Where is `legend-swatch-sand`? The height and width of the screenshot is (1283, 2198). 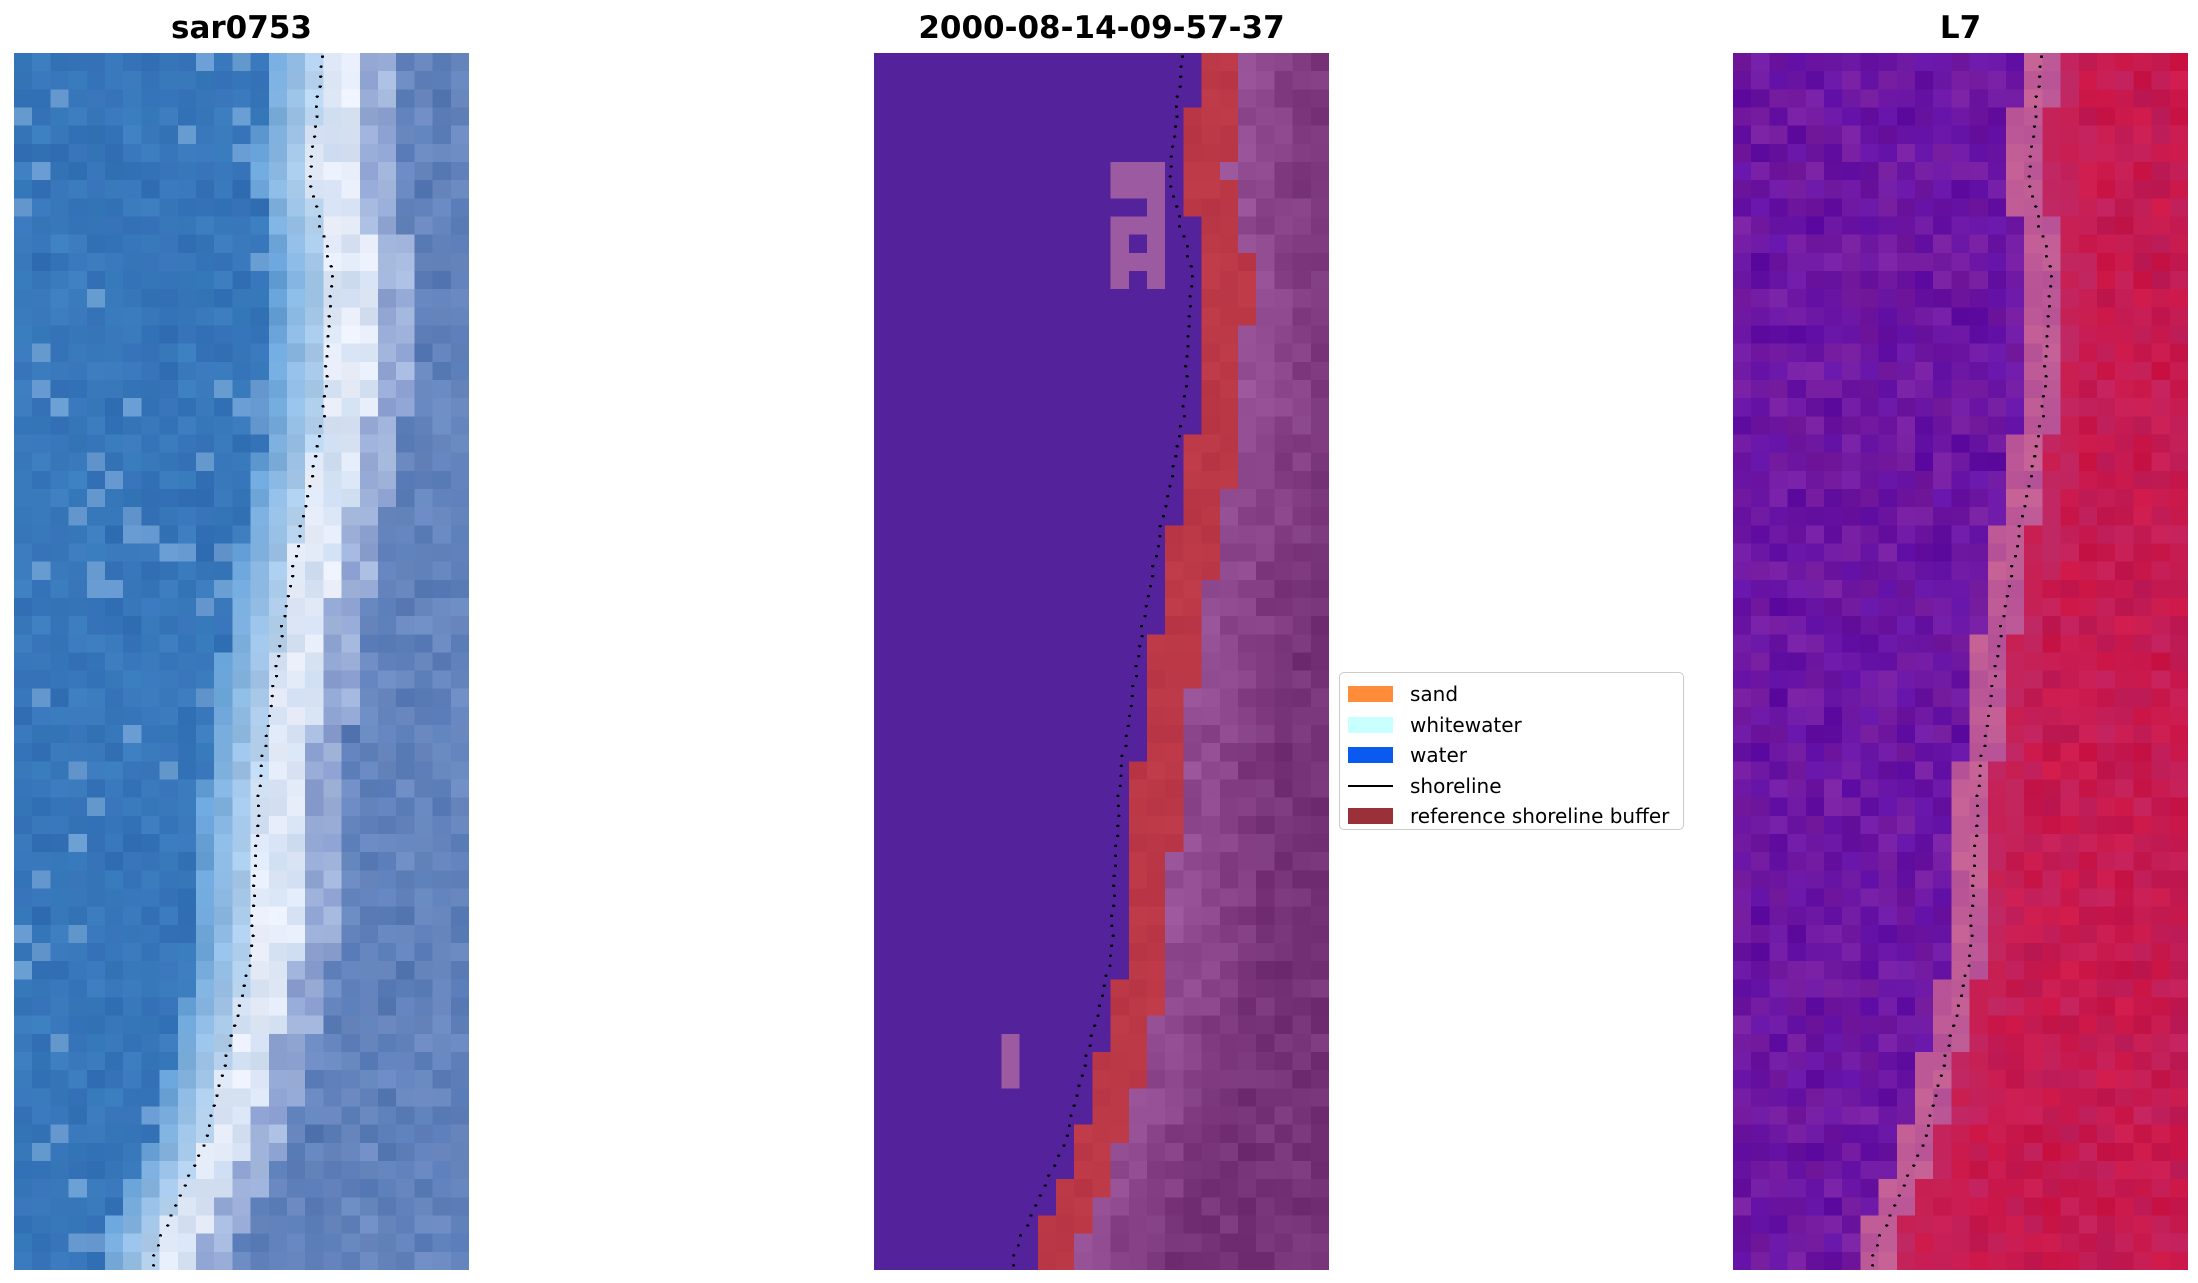
legend-swatch-sand is located at coordinates (1370, 694).